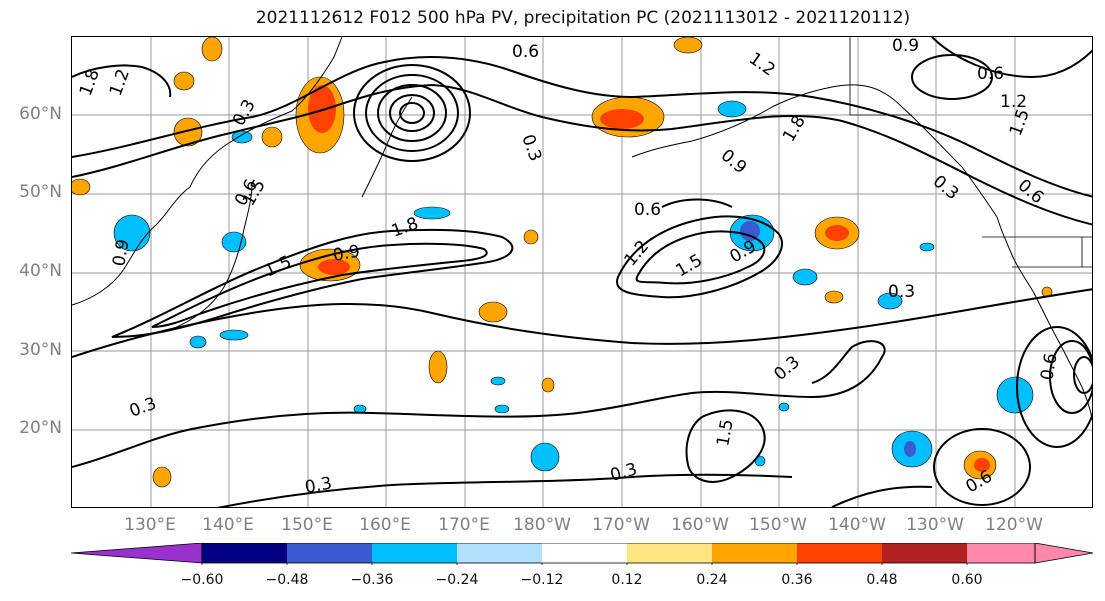 The height and width of the screenshot is (601, 1105). I want to click on lon-label: 120°W, so click(1014, 525).